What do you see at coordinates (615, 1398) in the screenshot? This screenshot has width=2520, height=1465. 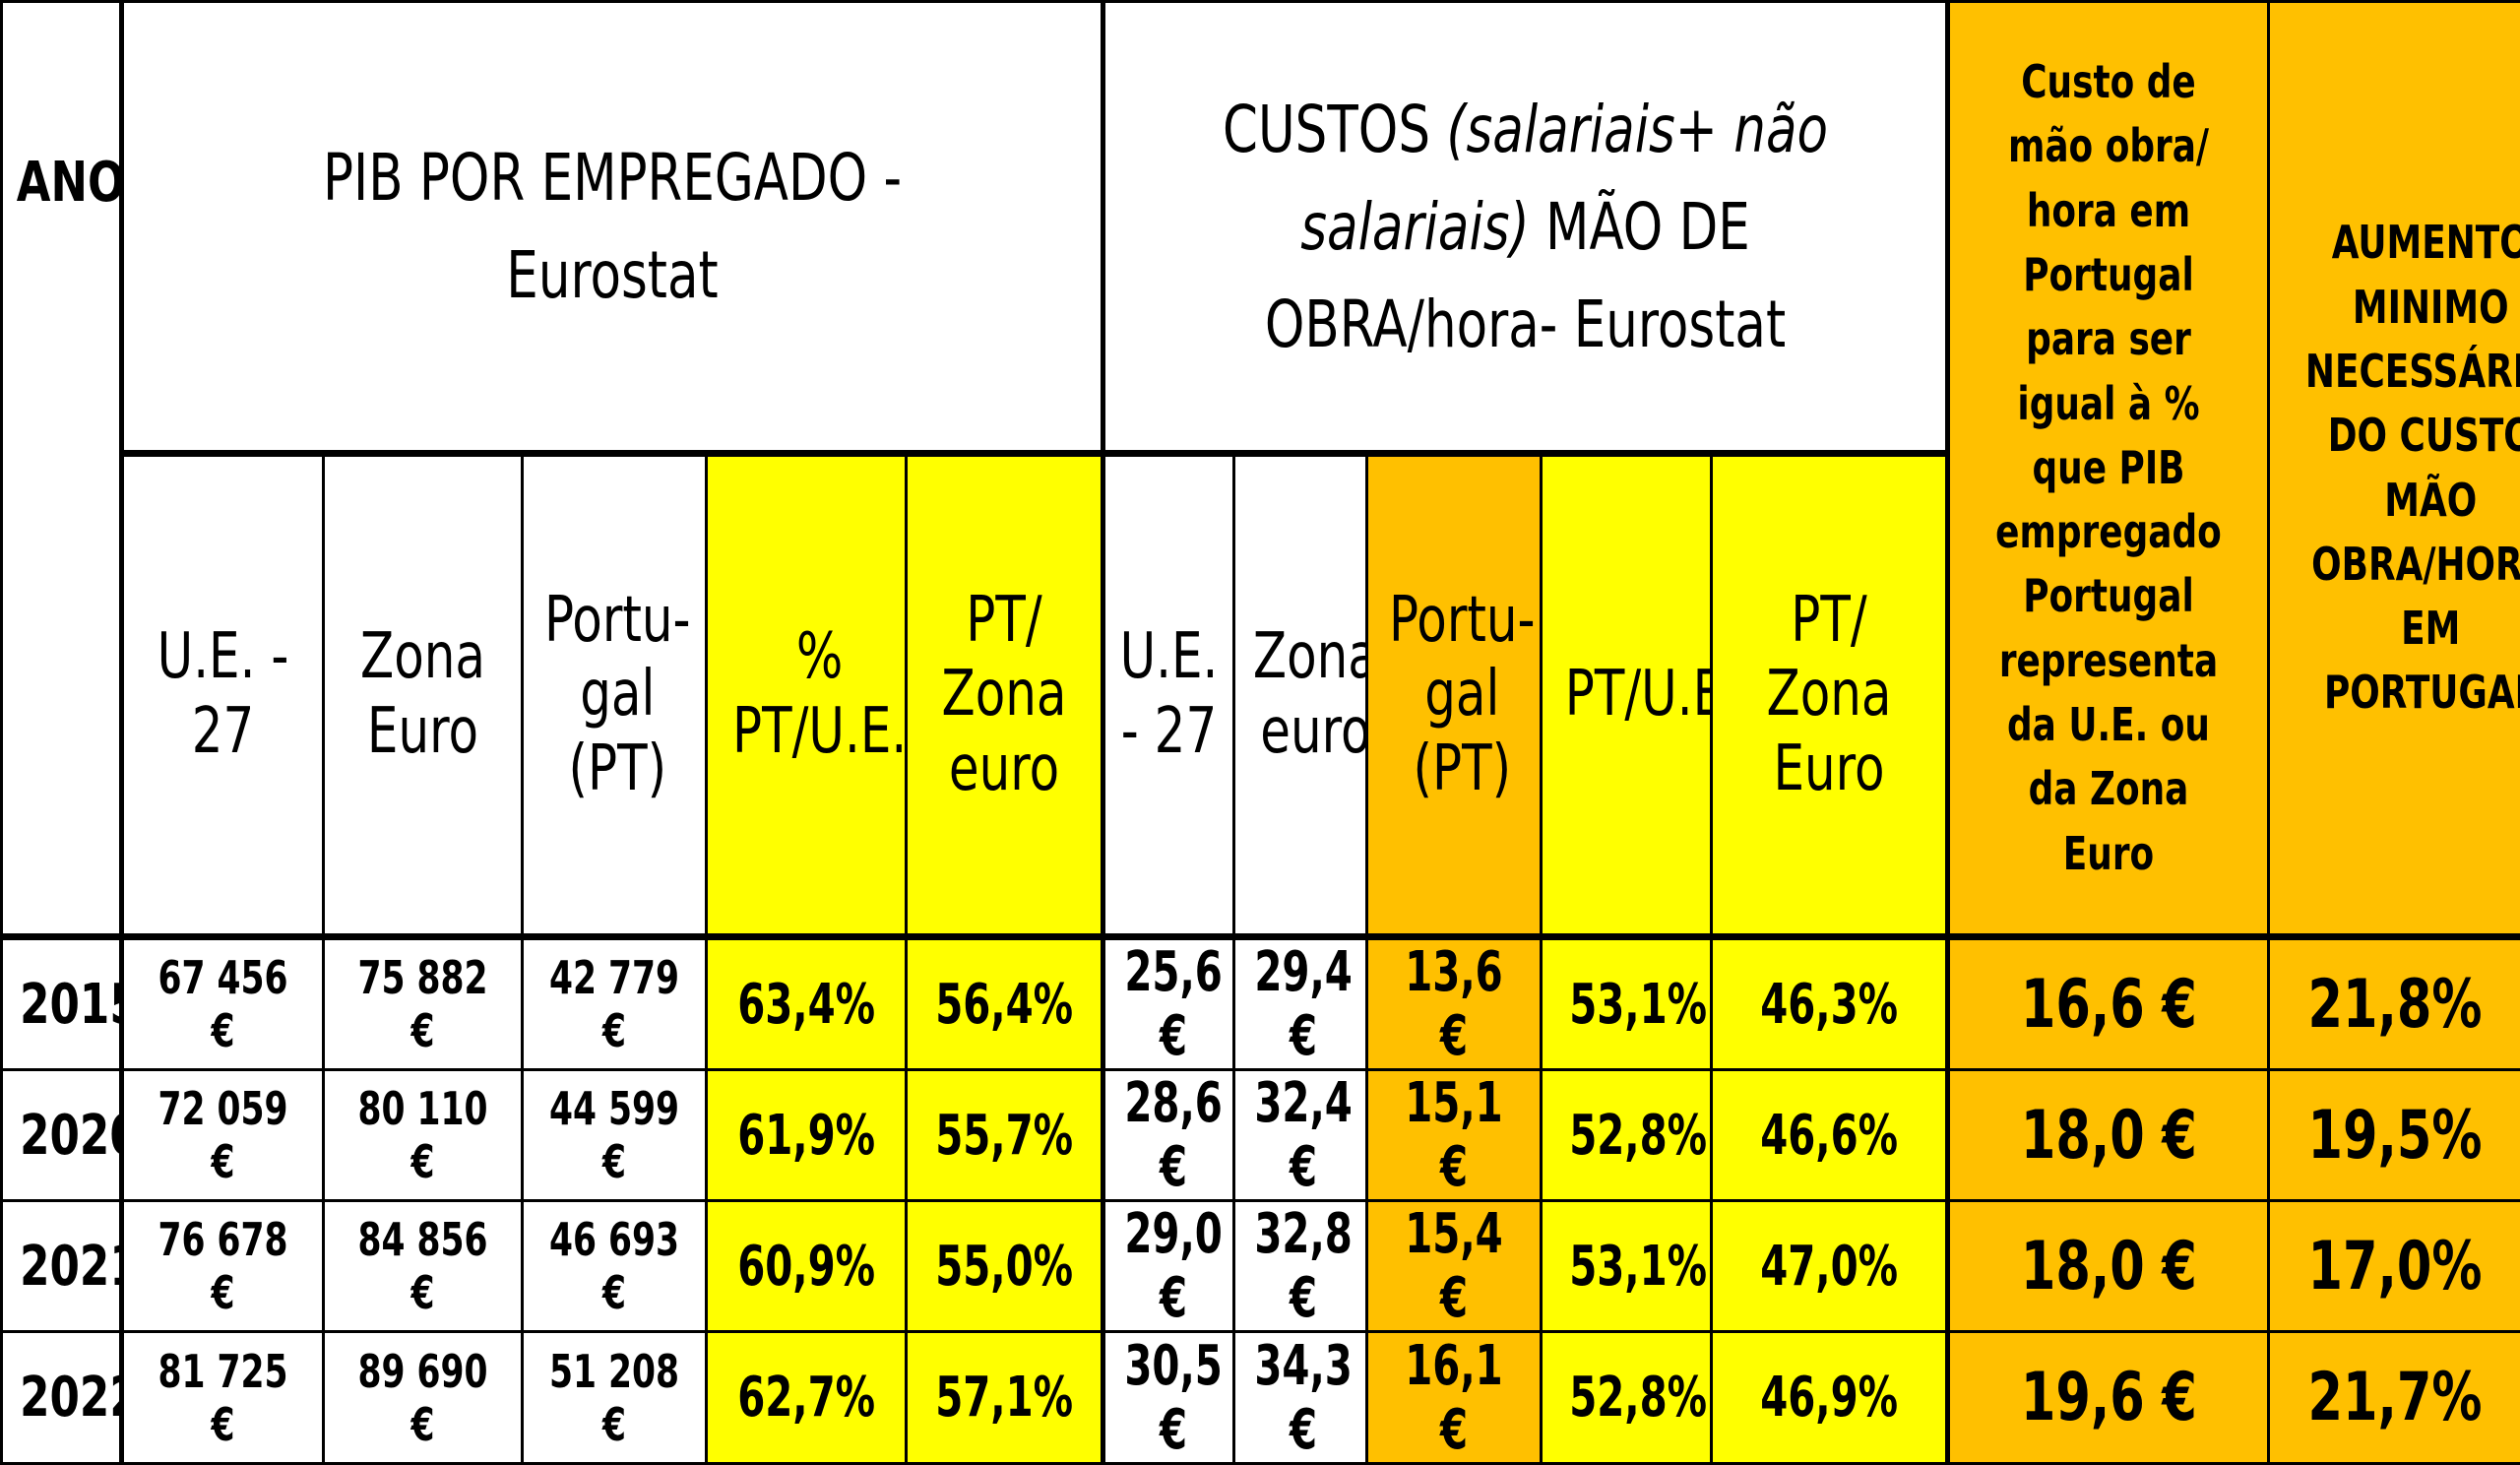 I see `cell-pib-pt: 51 208 €` at bounding box center [615, 1398].